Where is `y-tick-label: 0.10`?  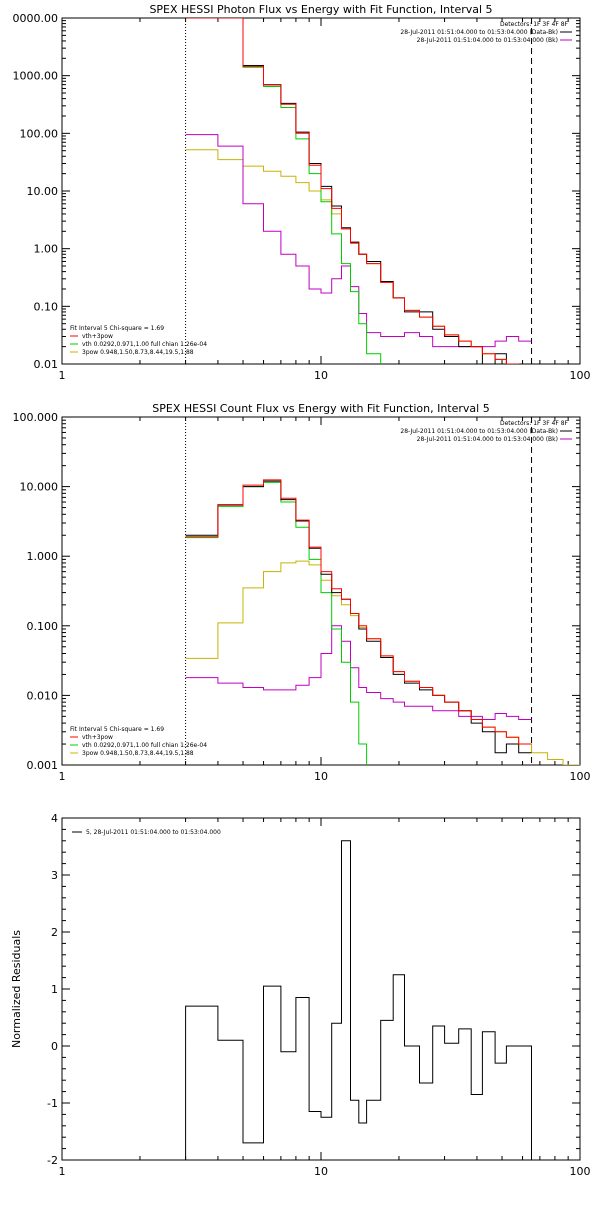
y-tick-label: 0.10 is located at coordinates (46, 306).